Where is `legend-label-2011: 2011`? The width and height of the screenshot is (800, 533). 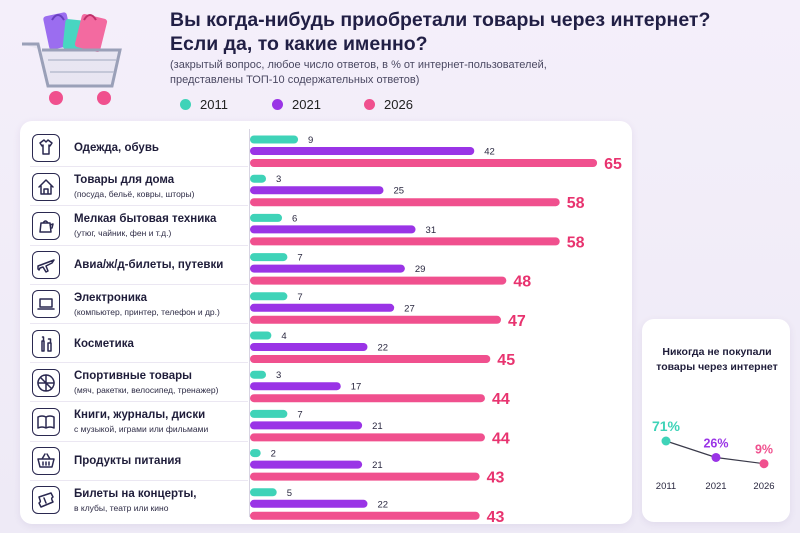
legend-label-2011: 2011 is located at coordinates (214, 104).